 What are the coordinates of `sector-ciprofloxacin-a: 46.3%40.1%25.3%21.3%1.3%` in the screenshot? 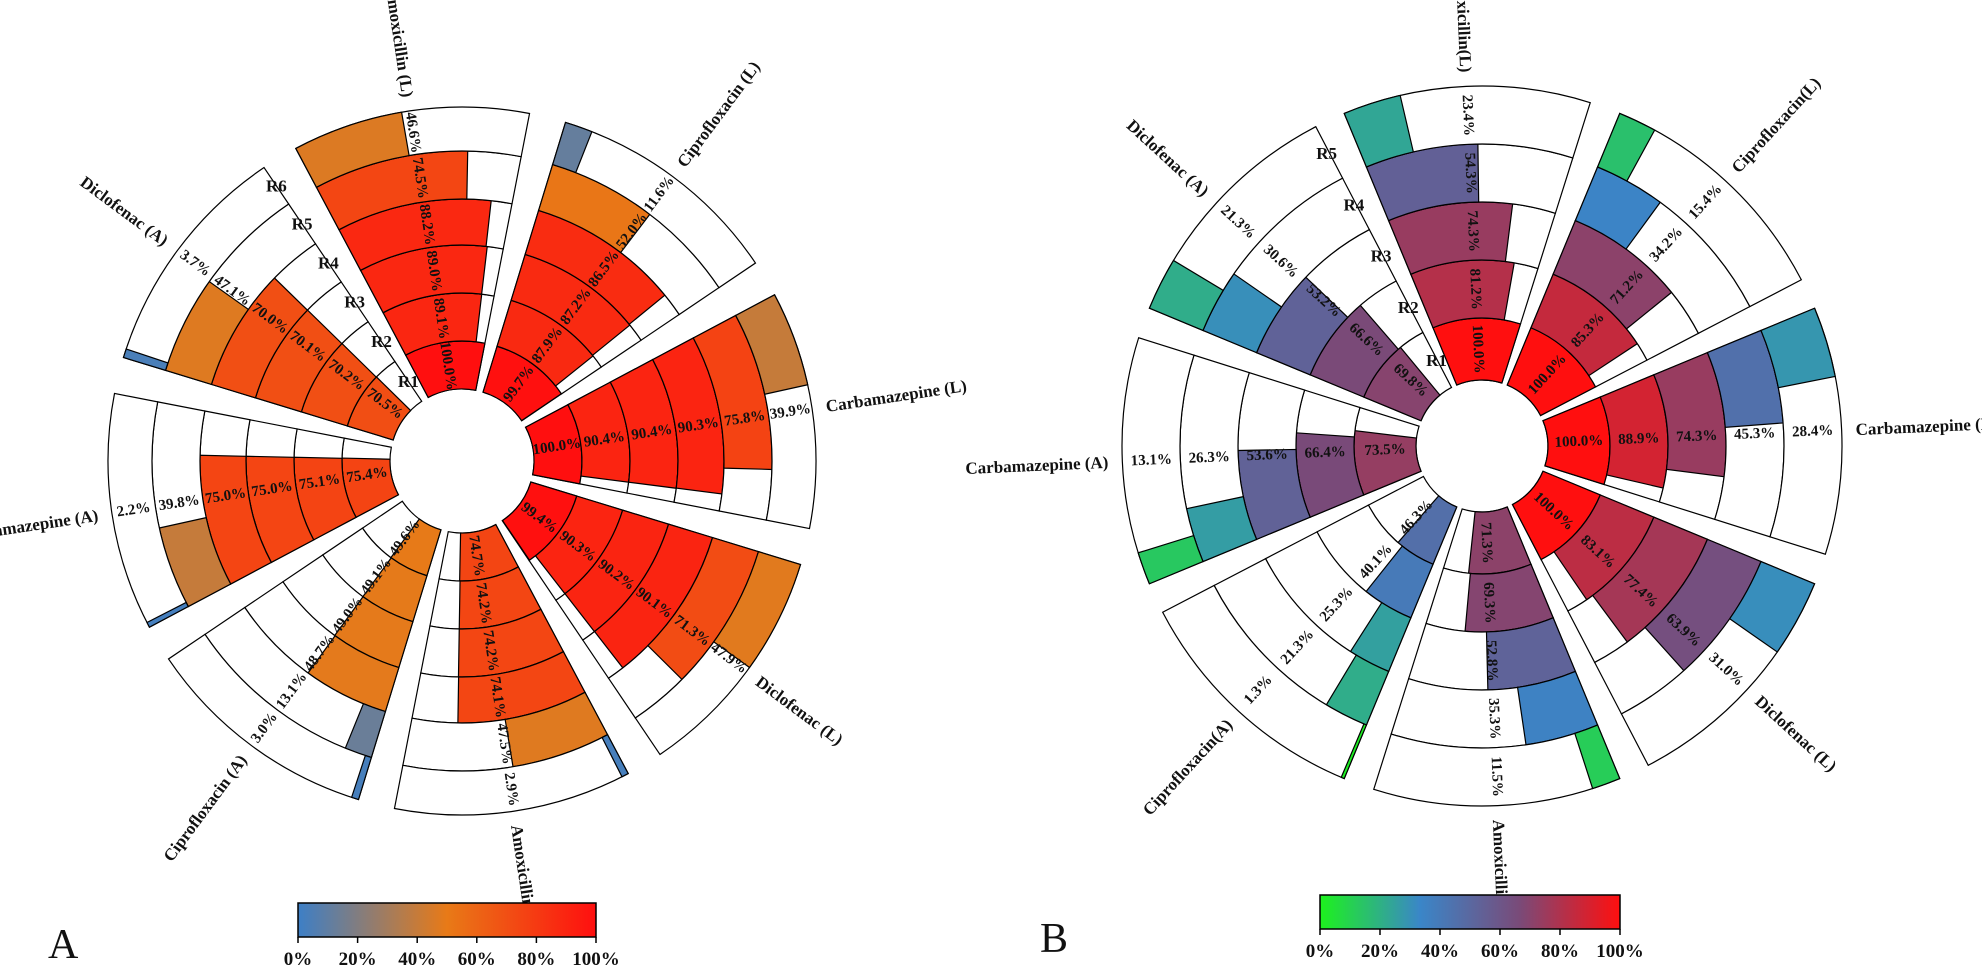 It's located at (1309, 627).